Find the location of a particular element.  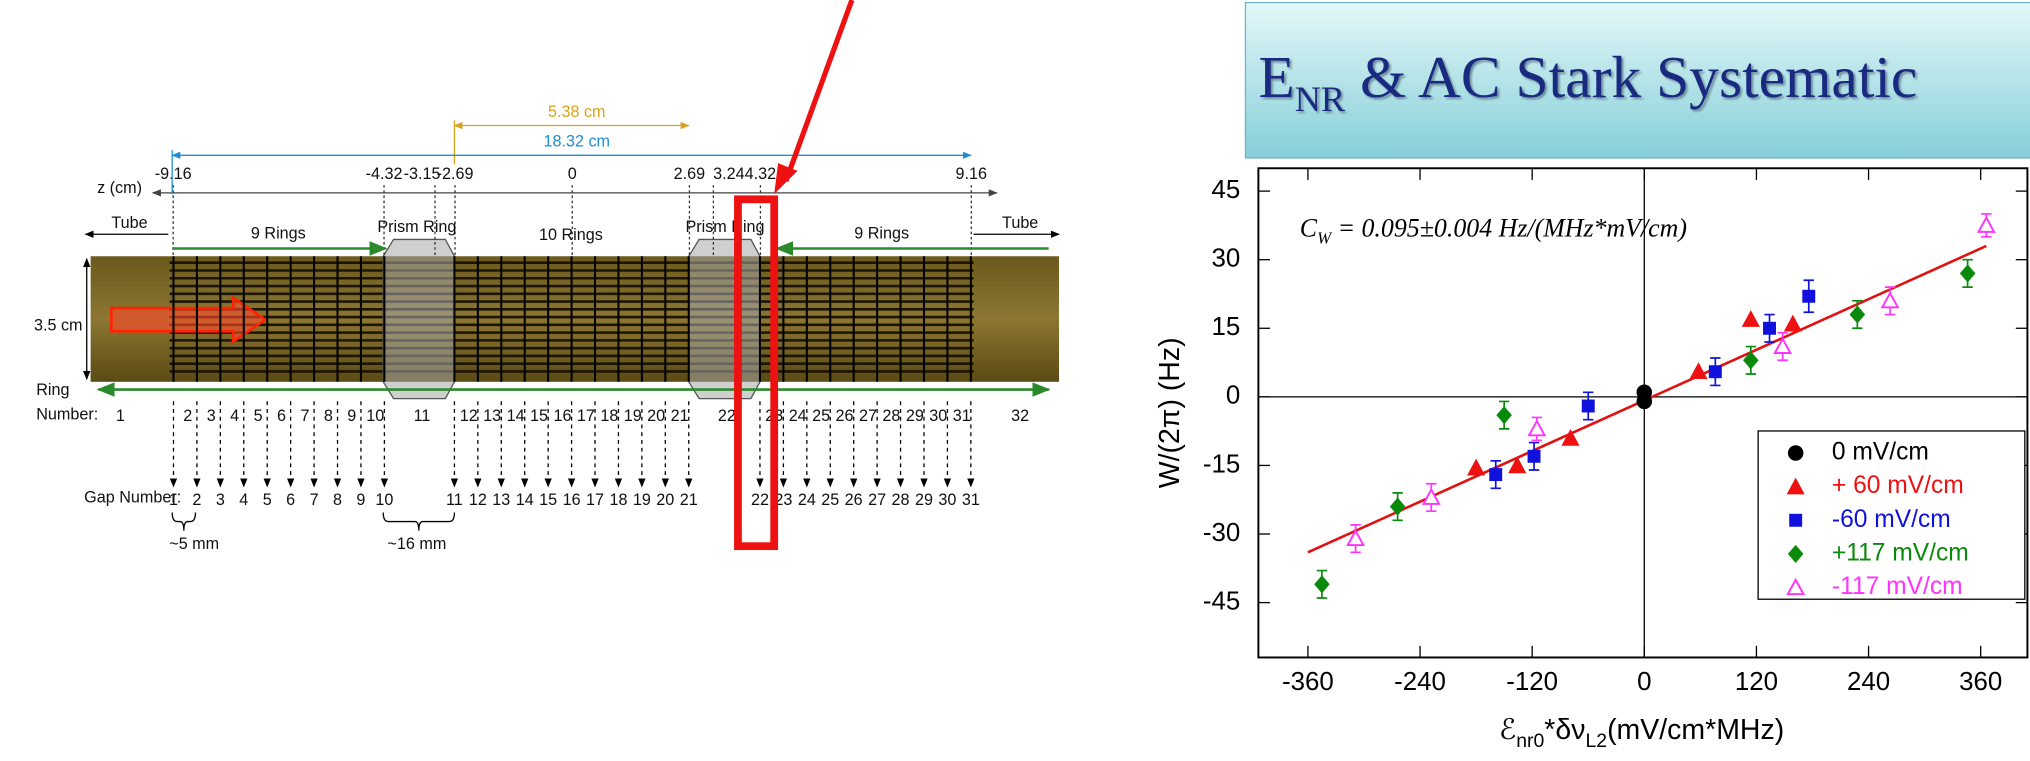

ring-number: 24 is located at coordinates (798, 416).